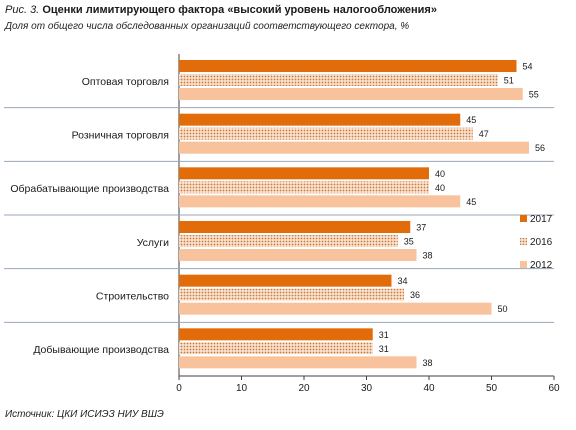 The image size is (576, 430). What do you see at coordinates (492, 388) in the screenshot?
I see `x-tick-label: 50` at bounding box center [492, 388].